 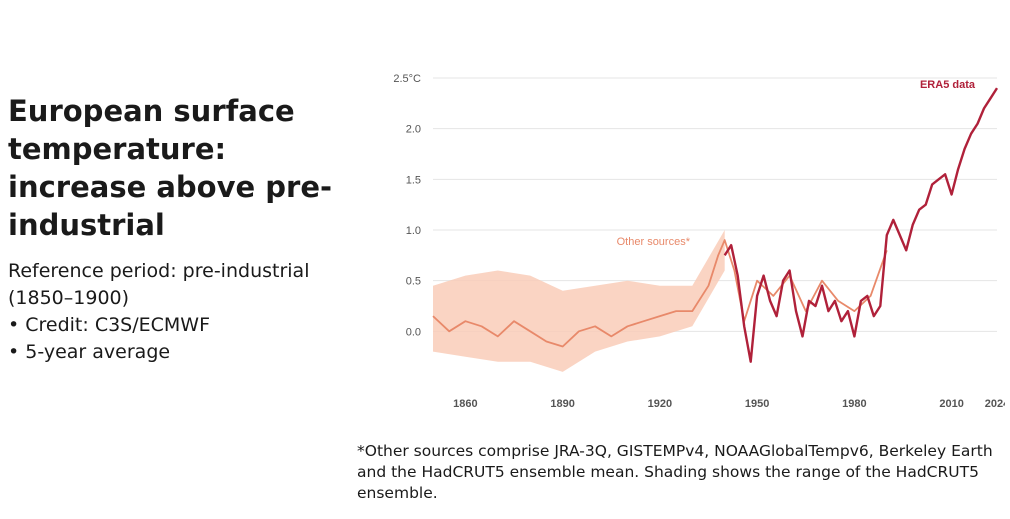 I want to click on y-tick-label: 1.0, so click(x=413, y=231).